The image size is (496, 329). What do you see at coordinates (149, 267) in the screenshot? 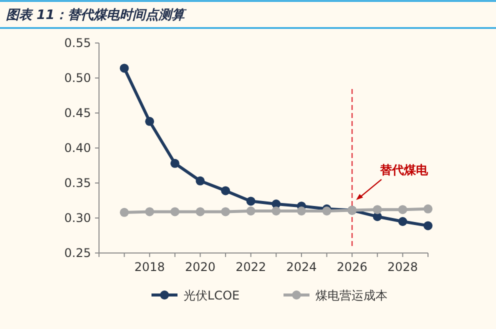
I see `x-tick-label: 2018` at bounding box center [149, 267].